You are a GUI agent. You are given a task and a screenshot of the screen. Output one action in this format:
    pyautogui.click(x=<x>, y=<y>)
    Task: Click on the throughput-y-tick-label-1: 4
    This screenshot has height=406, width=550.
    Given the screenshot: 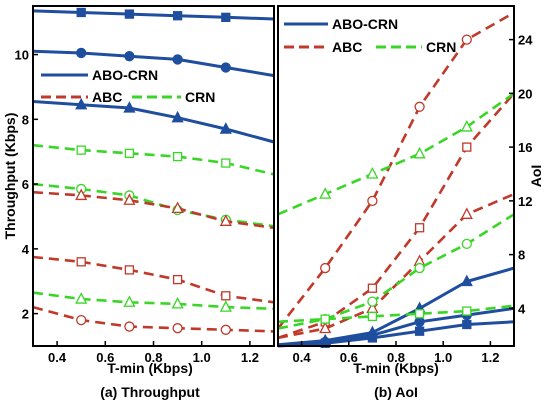 What is the action you would take?
    pyautogui.click(x=26, y=249)
    